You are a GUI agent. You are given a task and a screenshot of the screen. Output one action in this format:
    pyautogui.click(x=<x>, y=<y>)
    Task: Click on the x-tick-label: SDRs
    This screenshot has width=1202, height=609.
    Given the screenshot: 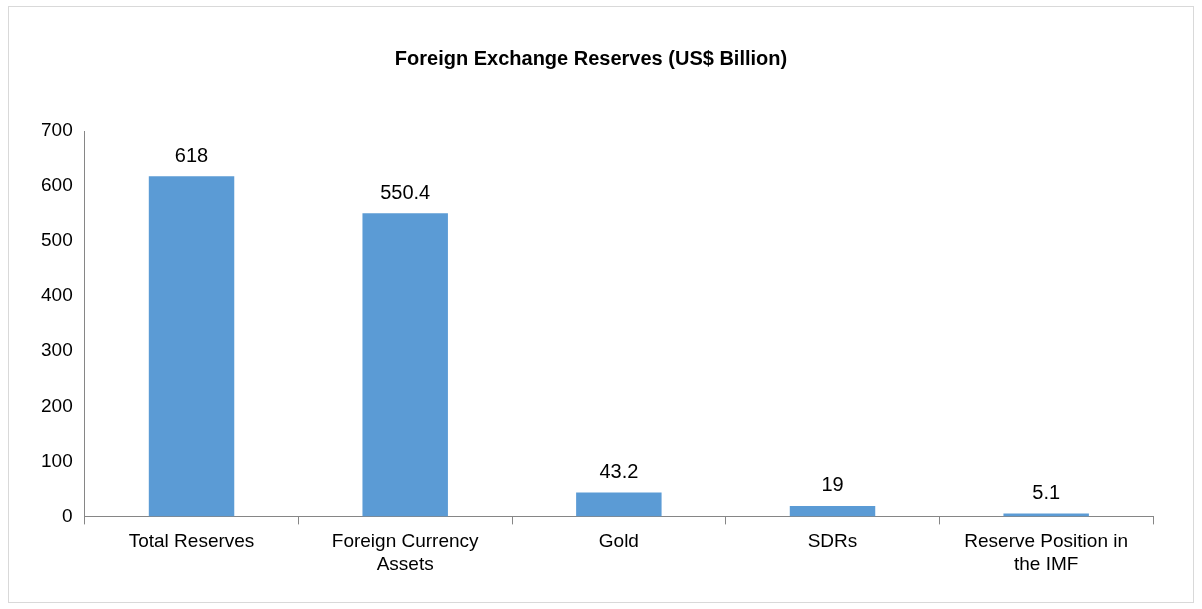 What is the action you would take?
    pyautogui.click(x=832, y=541)
    